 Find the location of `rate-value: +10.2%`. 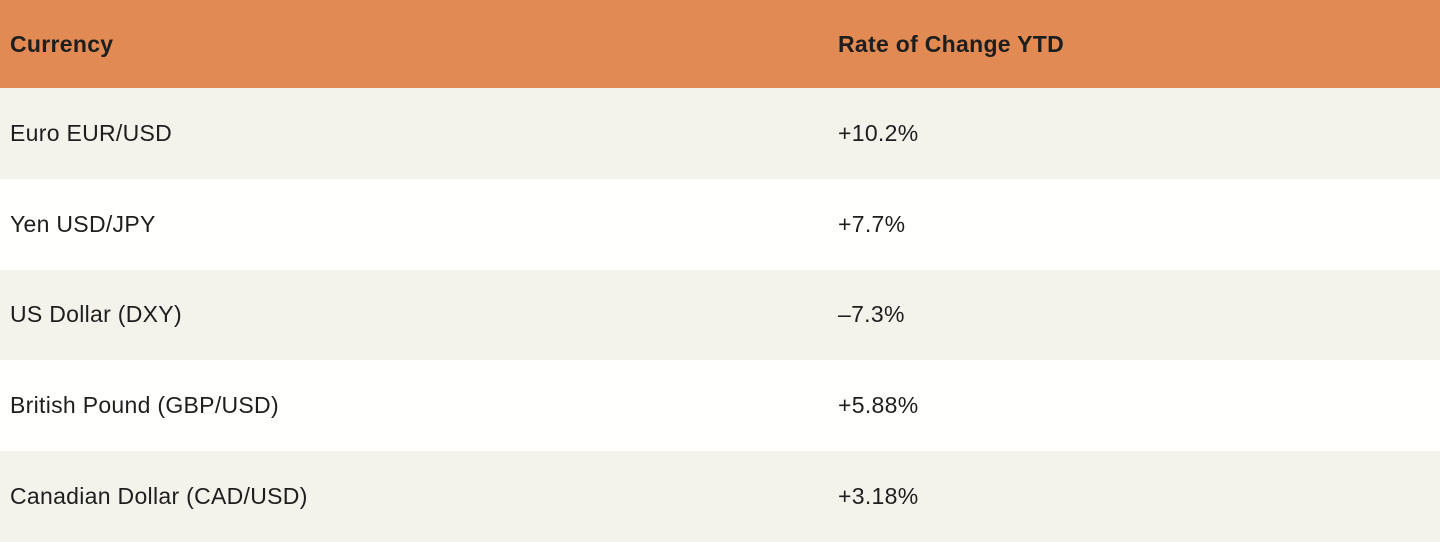

rate-value: +10.2% is located at coordinates (878, 132).